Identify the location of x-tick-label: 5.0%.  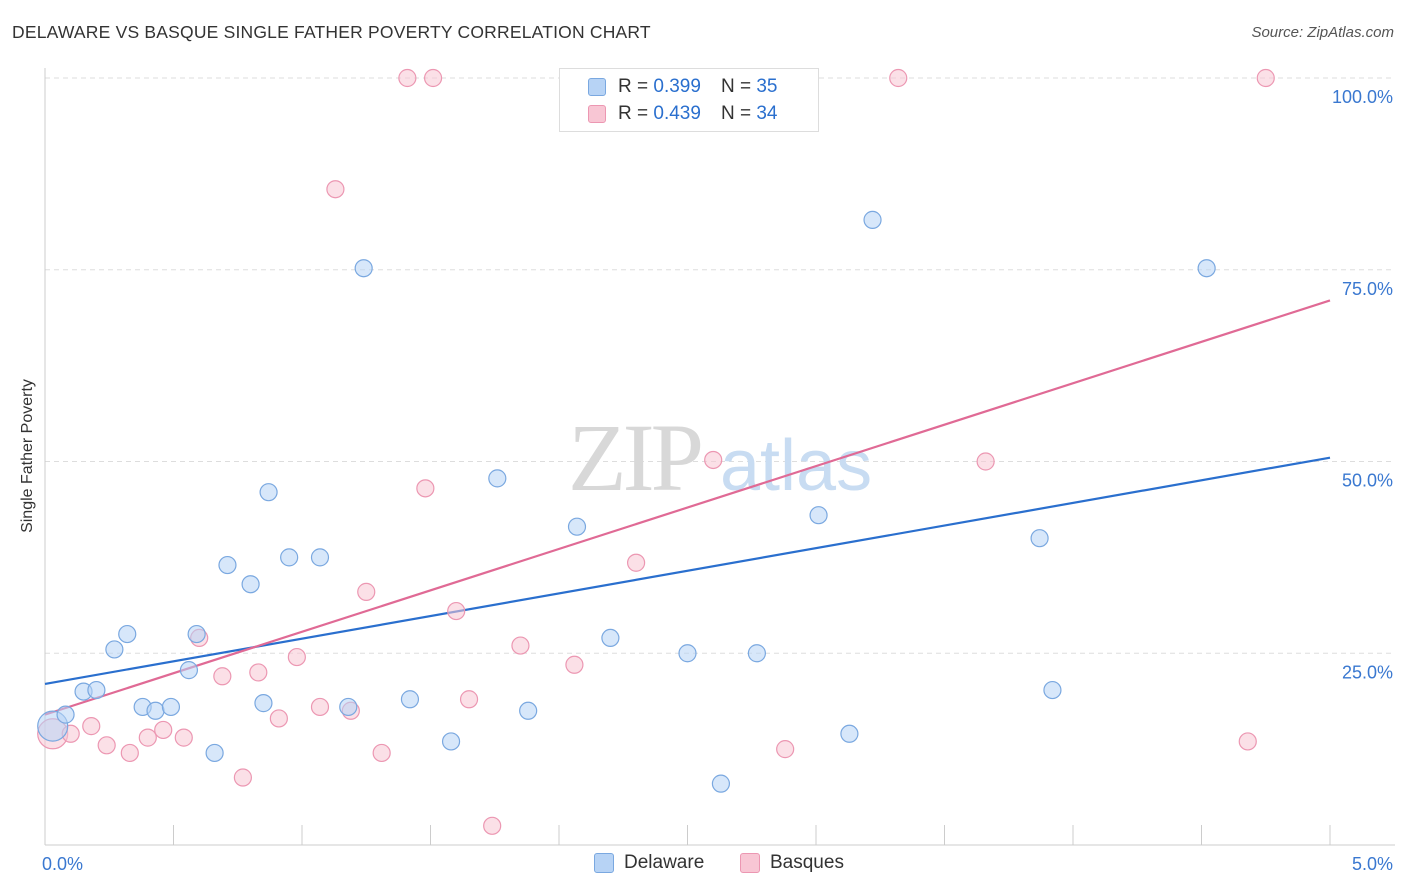
(1372, 864).